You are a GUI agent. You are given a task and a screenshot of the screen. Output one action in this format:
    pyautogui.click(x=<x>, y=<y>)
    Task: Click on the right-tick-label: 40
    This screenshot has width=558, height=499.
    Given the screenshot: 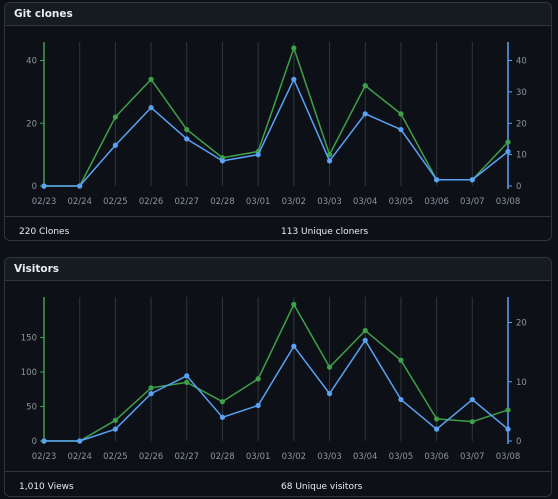 What is the action you would take?
    pyautogui.click(x=521, y=62)
    